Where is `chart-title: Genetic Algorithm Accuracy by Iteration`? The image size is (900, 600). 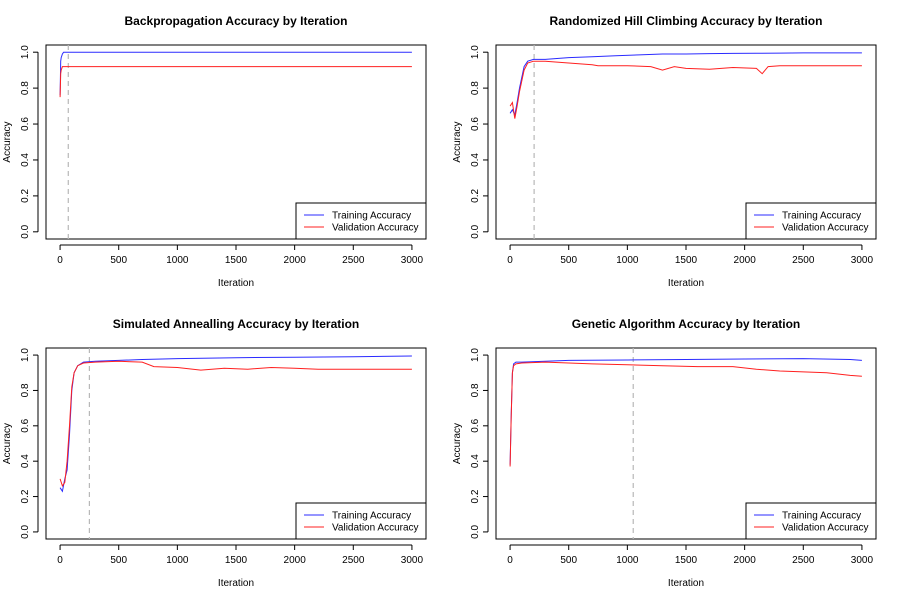
chart-title: Genetic Algorithm Accuracy by Iteration is located at coordinates (686, 324).